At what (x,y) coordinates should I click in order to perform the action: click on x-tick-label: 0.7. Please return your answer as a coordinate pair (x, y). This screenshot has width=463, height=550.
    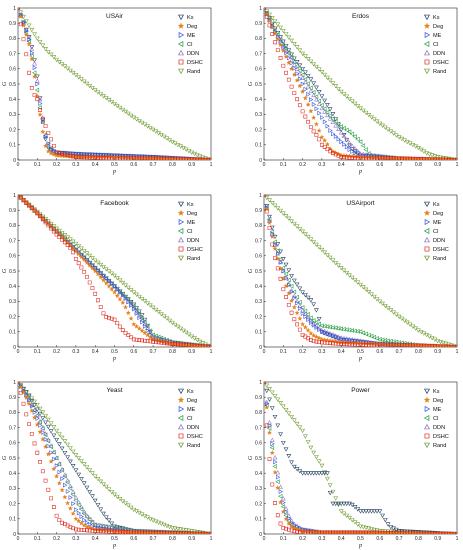
    Looking at the image, I should click on (399, 352).